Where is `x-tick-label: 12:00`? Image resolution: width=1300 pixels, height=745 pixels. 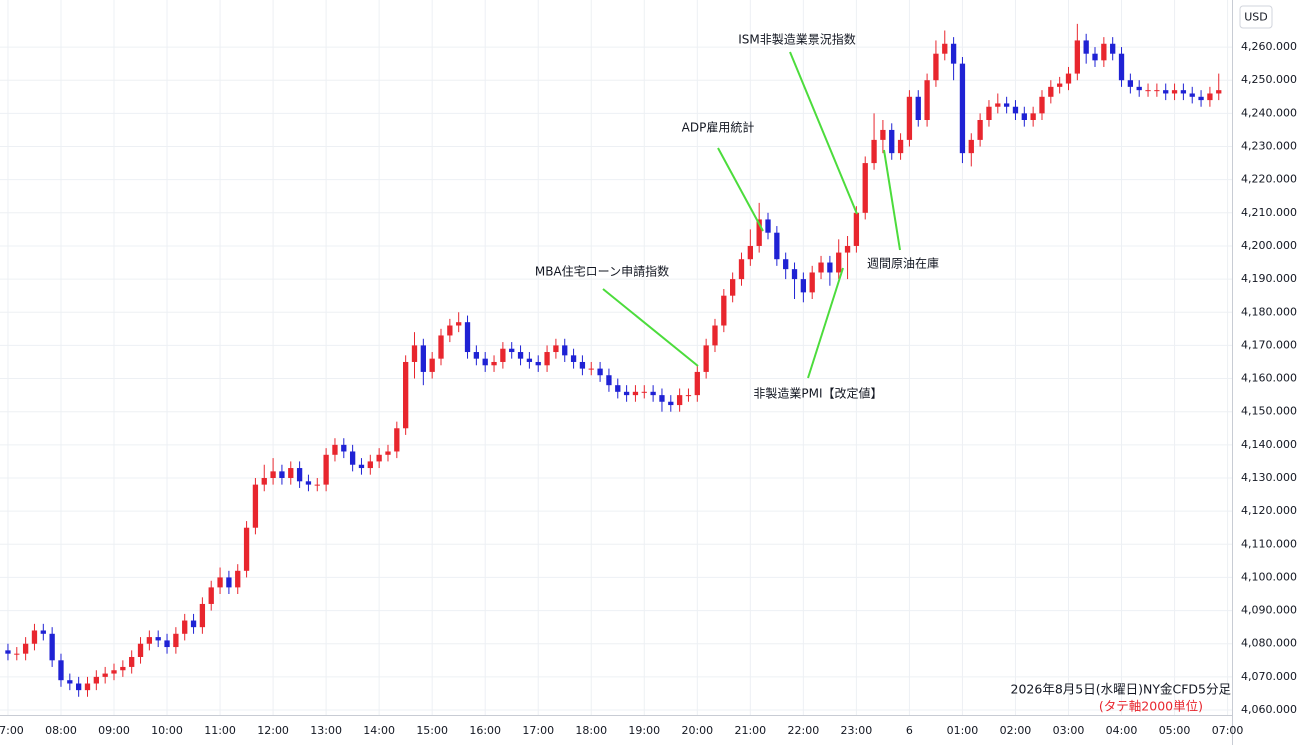 x-tick-label: 12:00 is located at coordinates (273, 730).